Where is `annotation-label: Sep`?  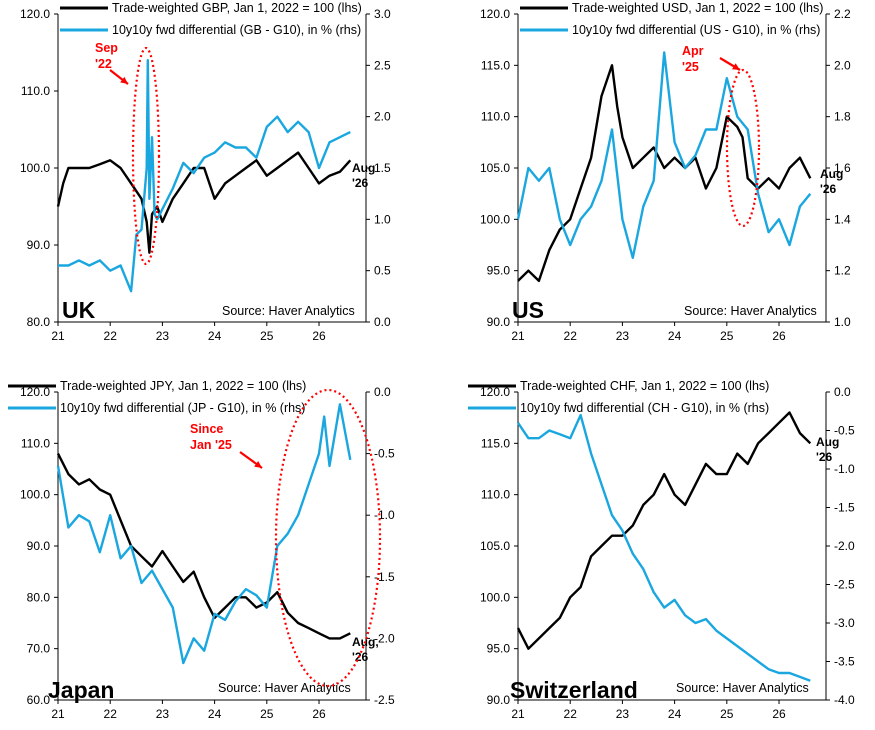 annotation-label: Sep is located at coordinates (106, 48).